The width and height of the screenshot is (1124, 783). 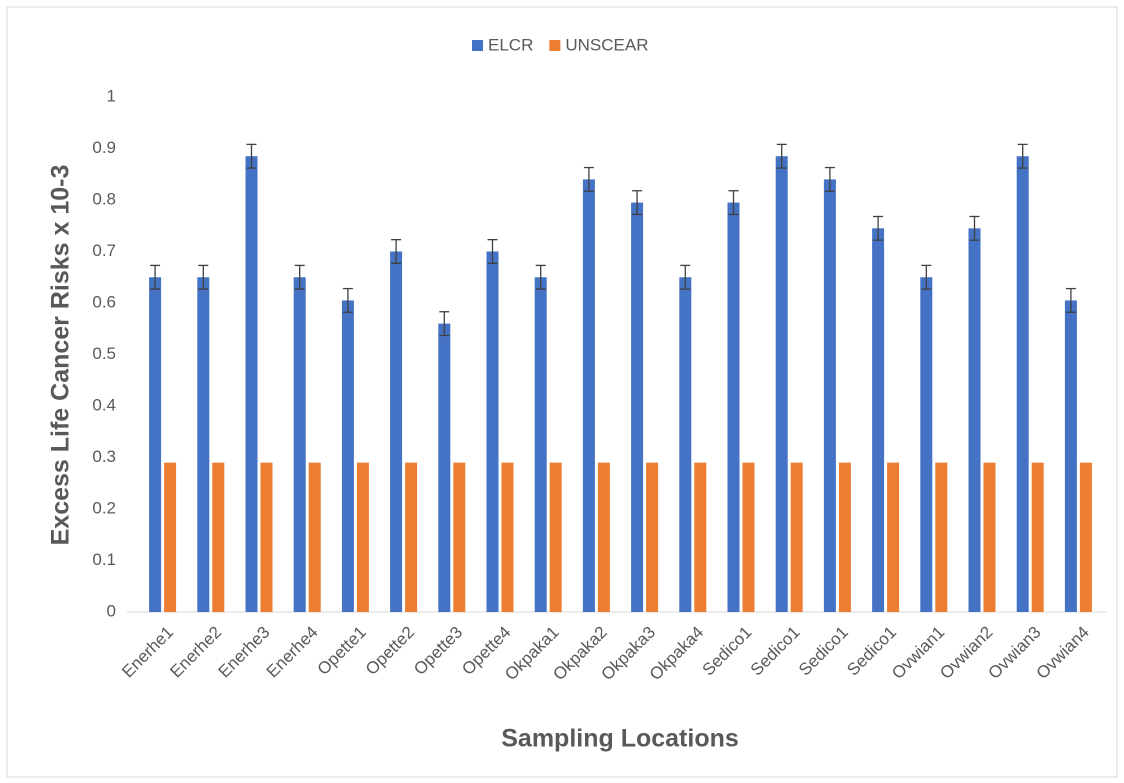 What do you see at coordinates (104, 198) in the screenshot?
I see `y-tick-label: 0.8` at bounding box center [104, 198].